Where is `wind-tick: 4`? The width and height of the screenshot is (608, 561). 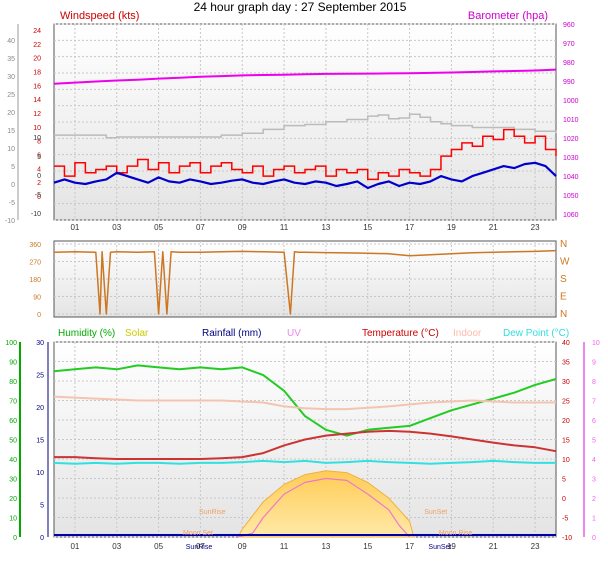 wind-tick: 4 is located at coordinates (39, 169).